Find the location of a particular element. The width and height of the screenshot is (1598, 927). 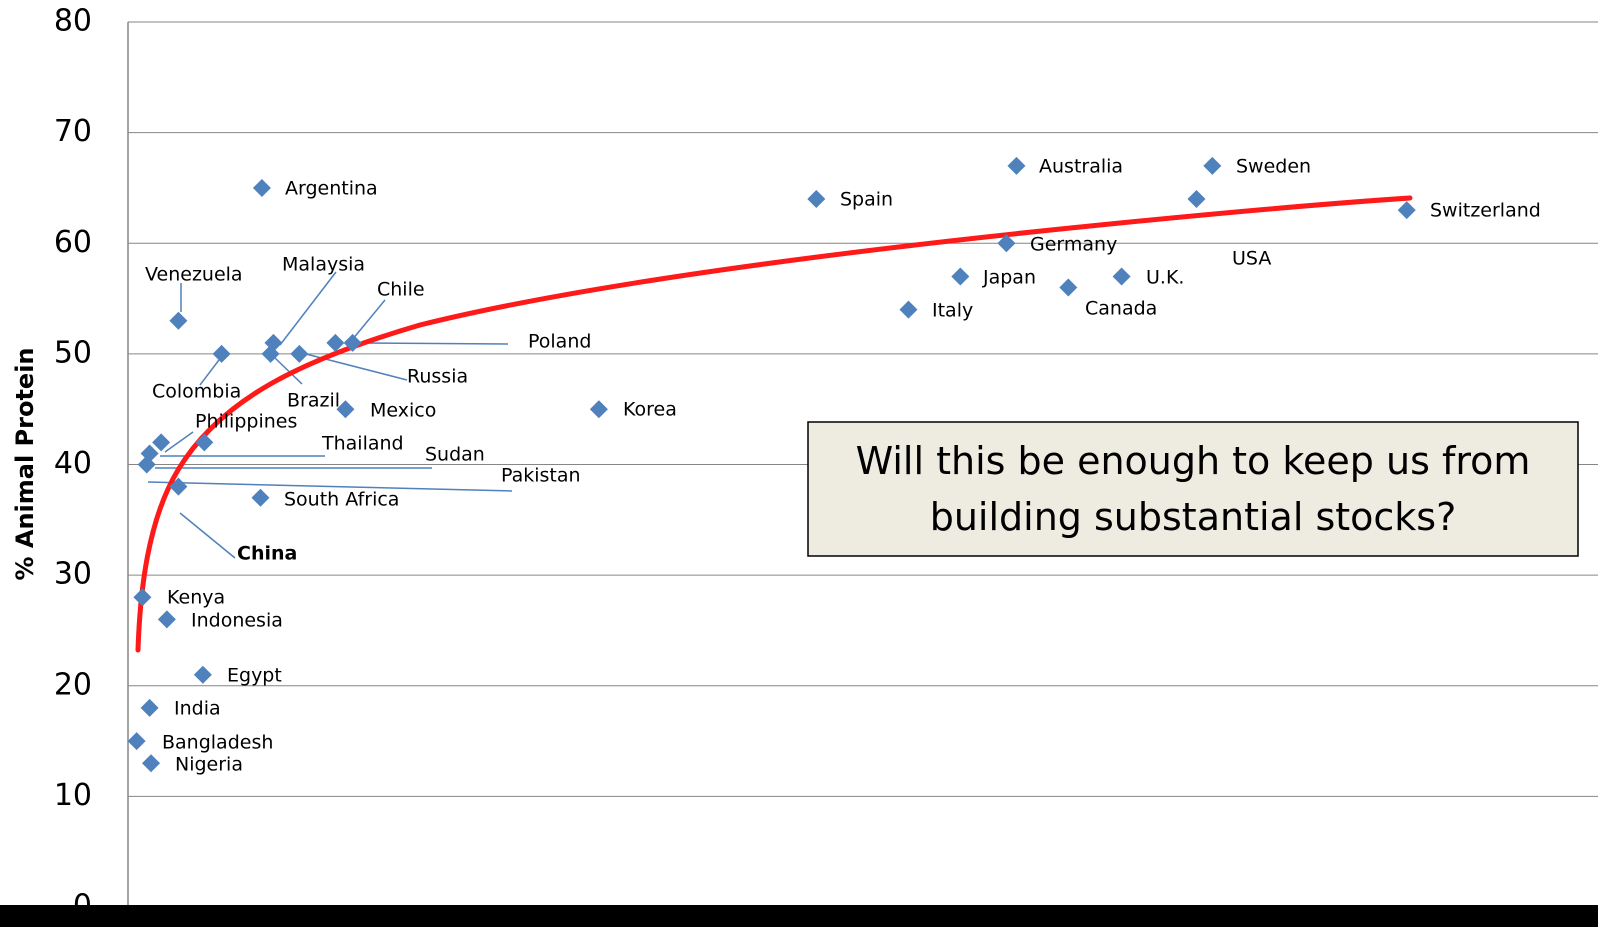

point-label: Kenya is located at coordinates (196, 598).